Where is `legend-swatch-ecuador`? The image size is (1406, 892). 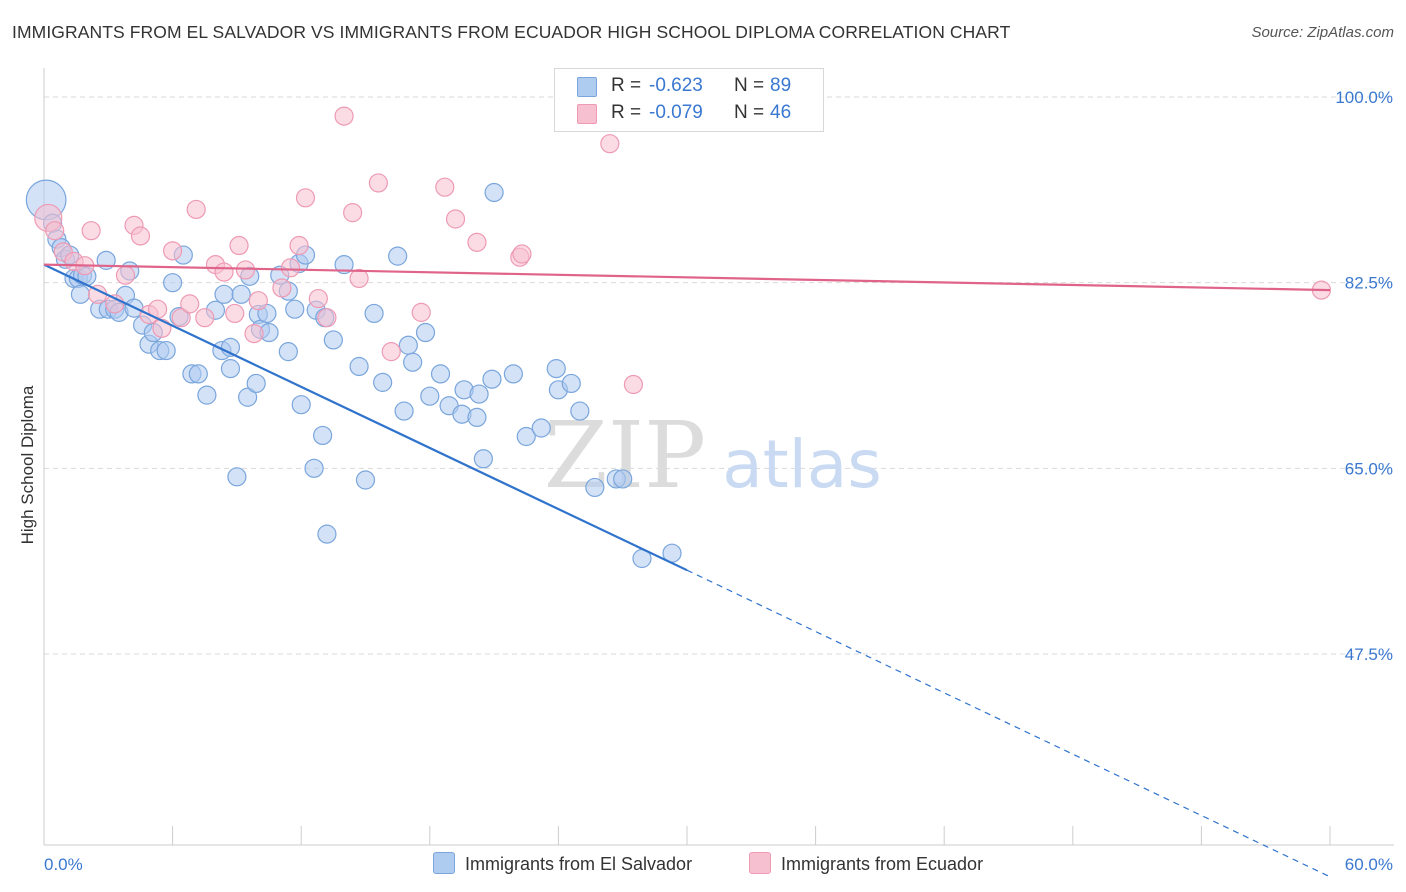 legend-swatch-ecuador is located at coordinates (587, 114).